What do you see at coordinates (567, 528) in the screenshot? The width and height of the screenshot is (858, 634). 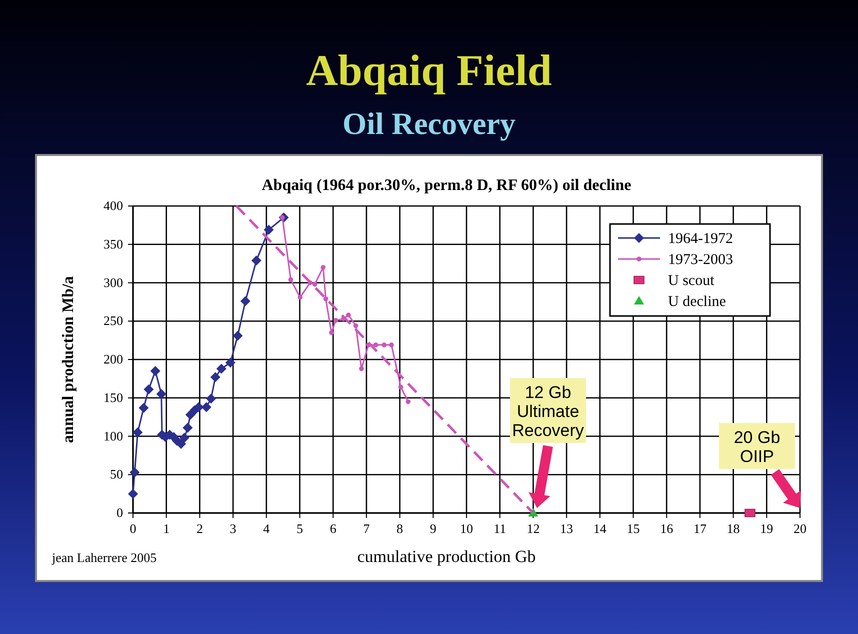 I see `x-tick-label: 13` at bounding box center [567, 528].